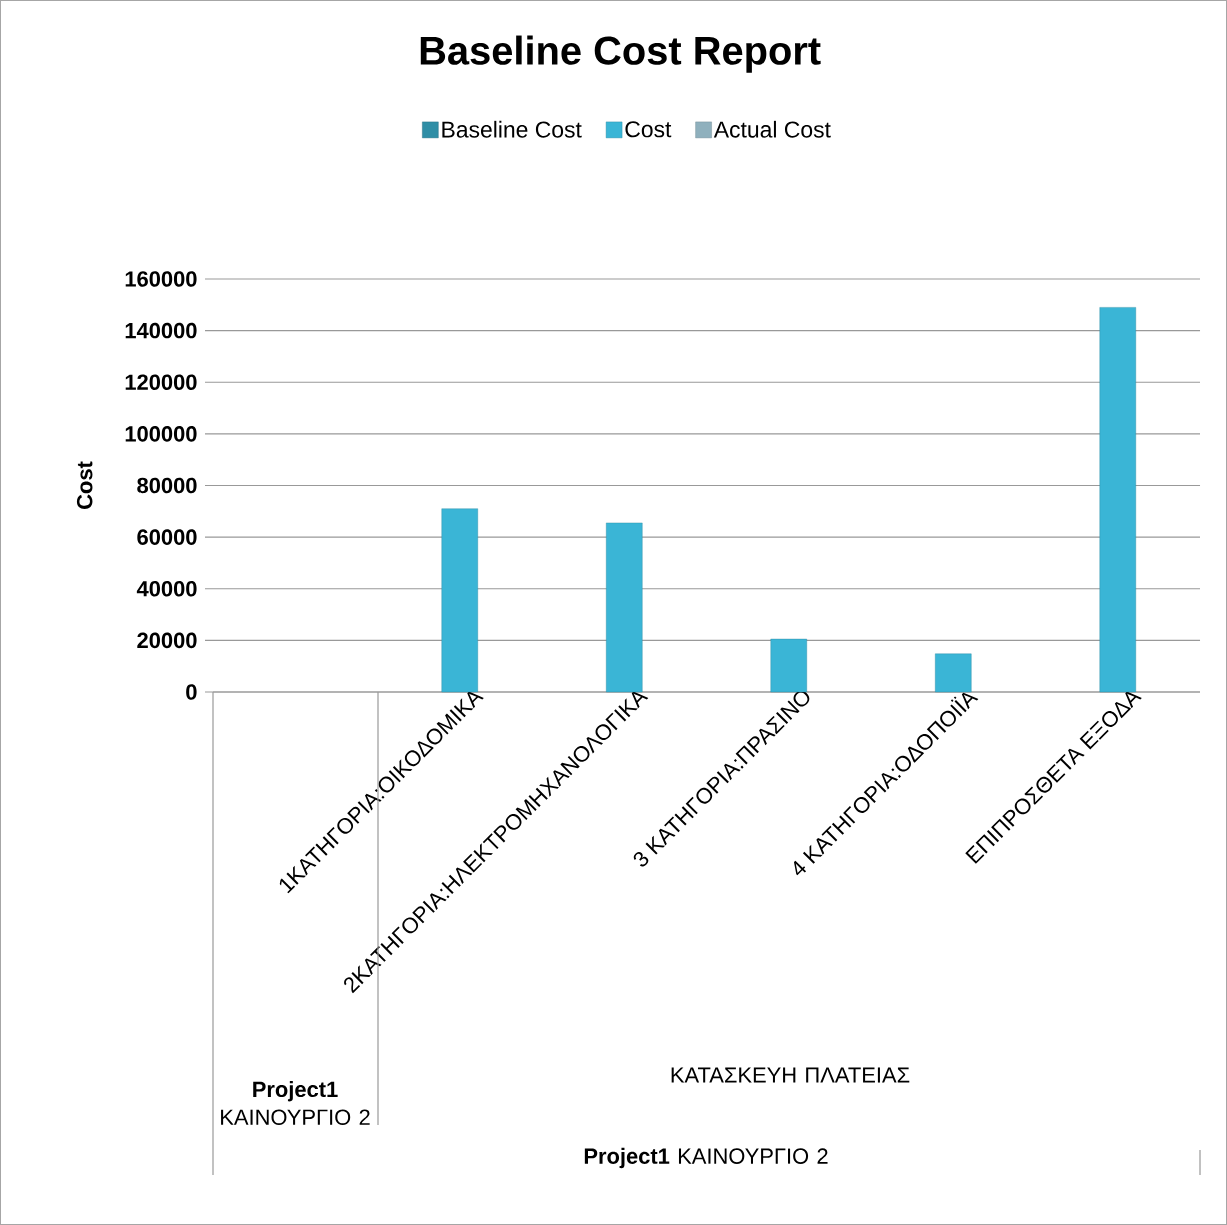  I want to click on y-tick-label: 0, so click(191, 692).